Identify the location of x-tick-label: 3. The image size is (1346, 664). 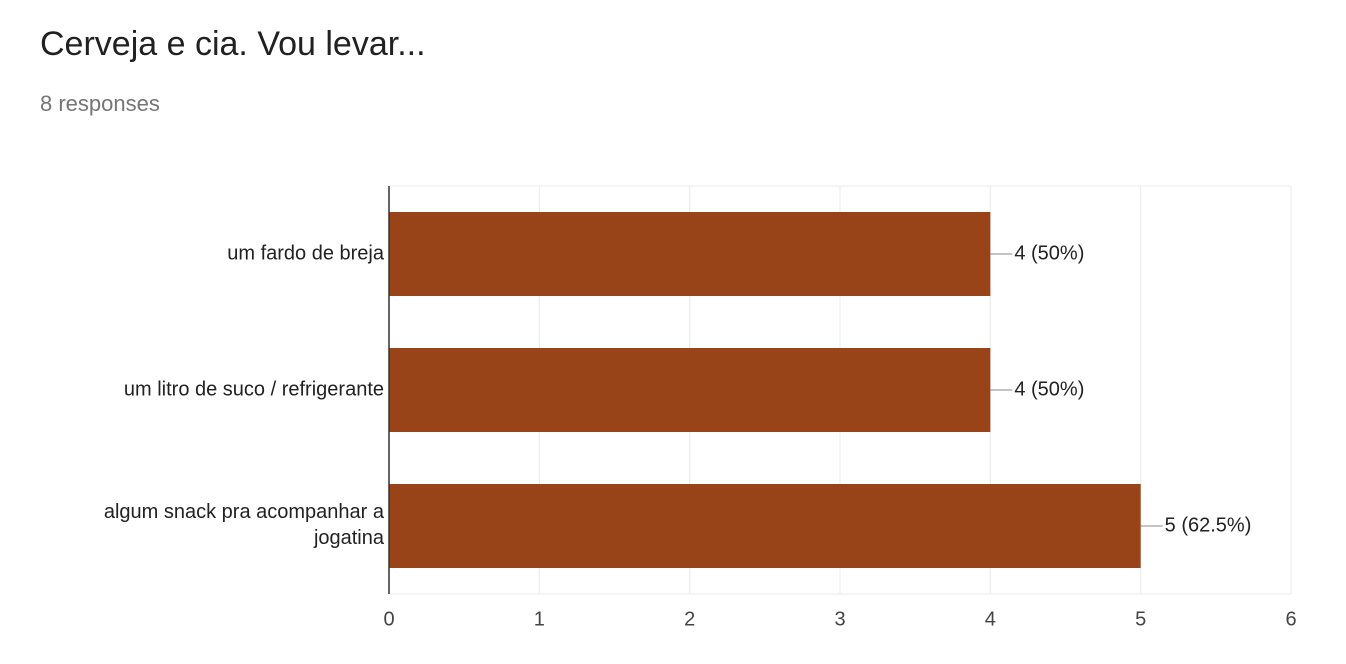
(839, 619).